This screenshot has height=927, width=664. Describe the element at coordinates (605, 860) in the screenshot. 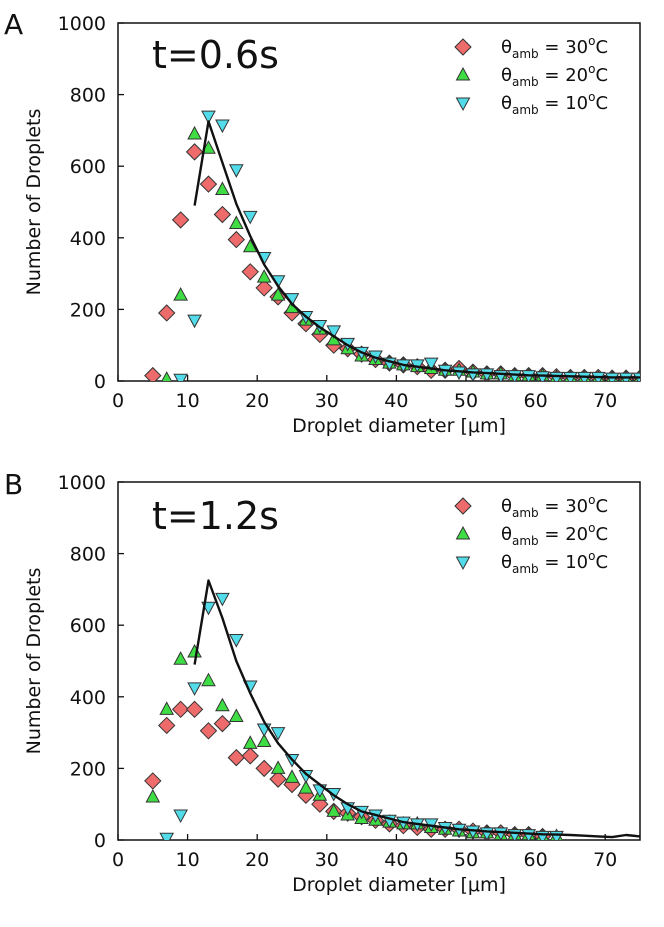

I see `x-tick-label: 70` at that location.